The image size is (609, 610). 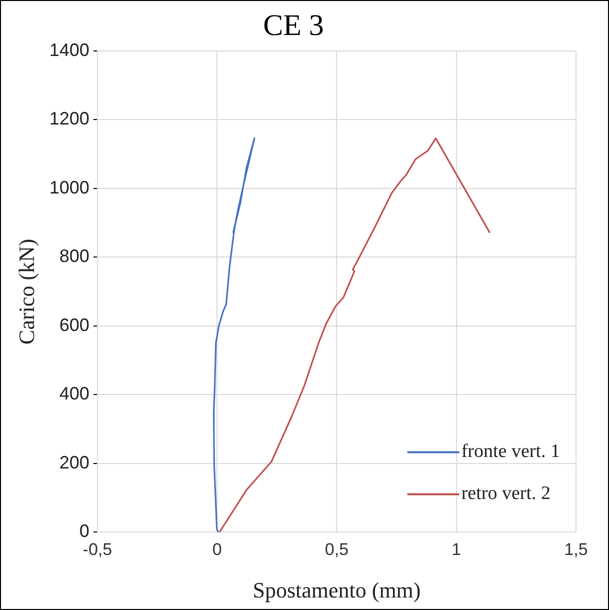 What do you see at coordinates (457, 550) in the screenshot?
I see `x-tick-label: 1` at bounding box center [457, 550].